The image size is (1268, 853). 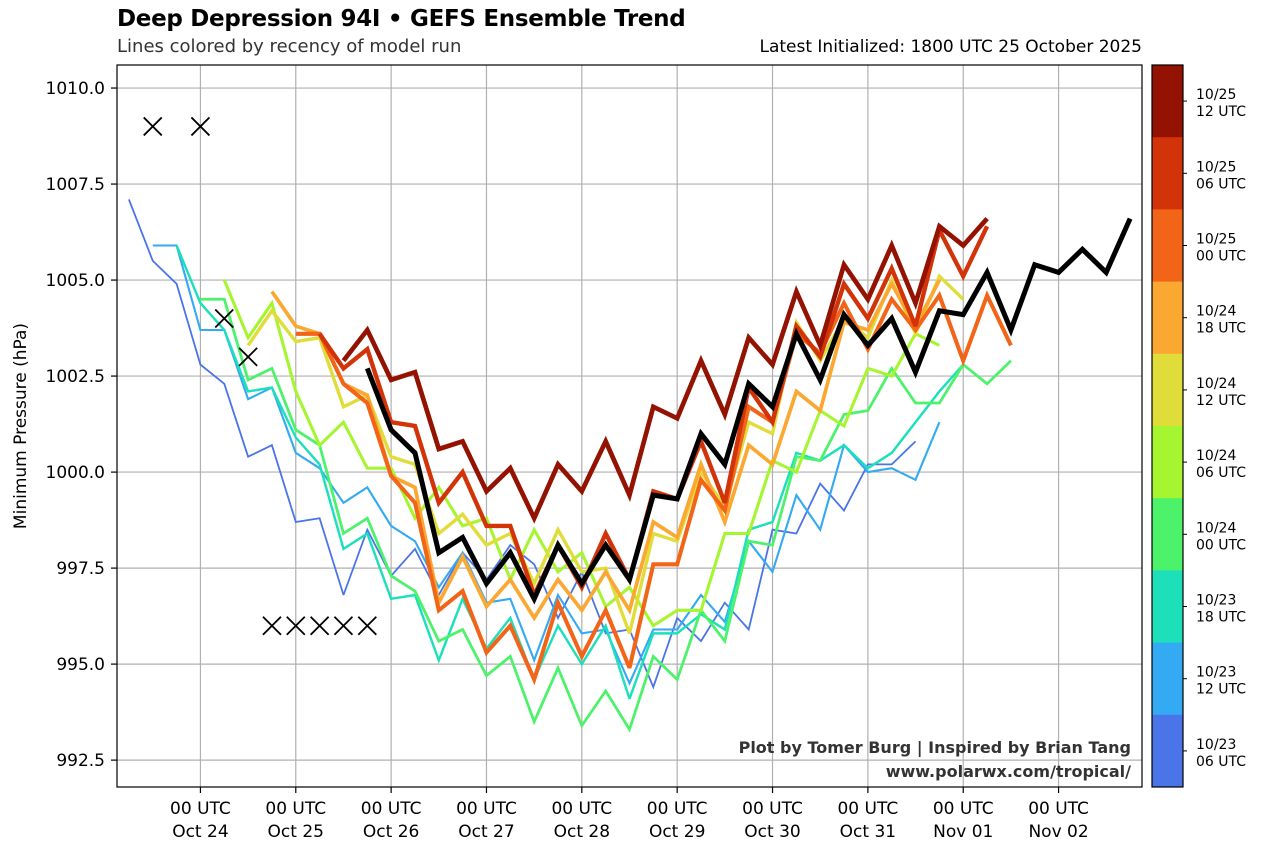 I want to click on x-tick-label-date: Oct 24, so click(x=200, y=832).